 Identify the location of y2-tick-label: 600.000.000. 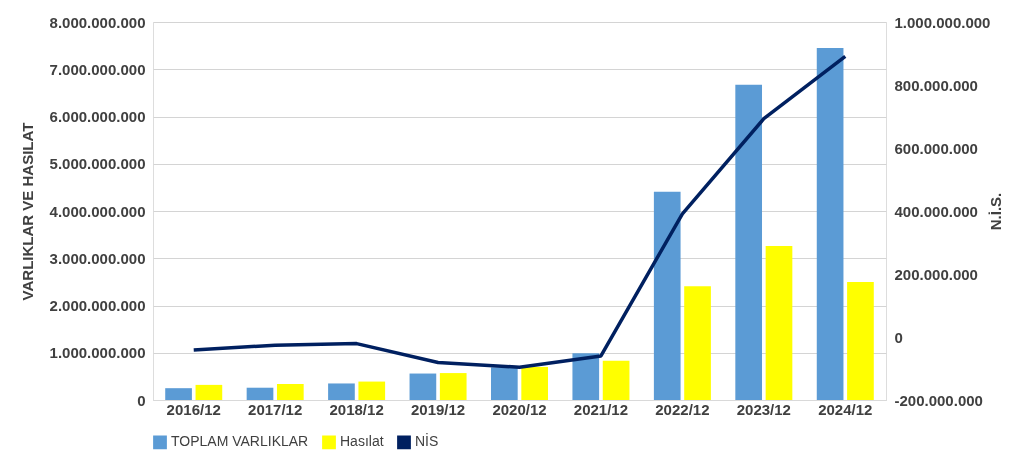
(936, 148).